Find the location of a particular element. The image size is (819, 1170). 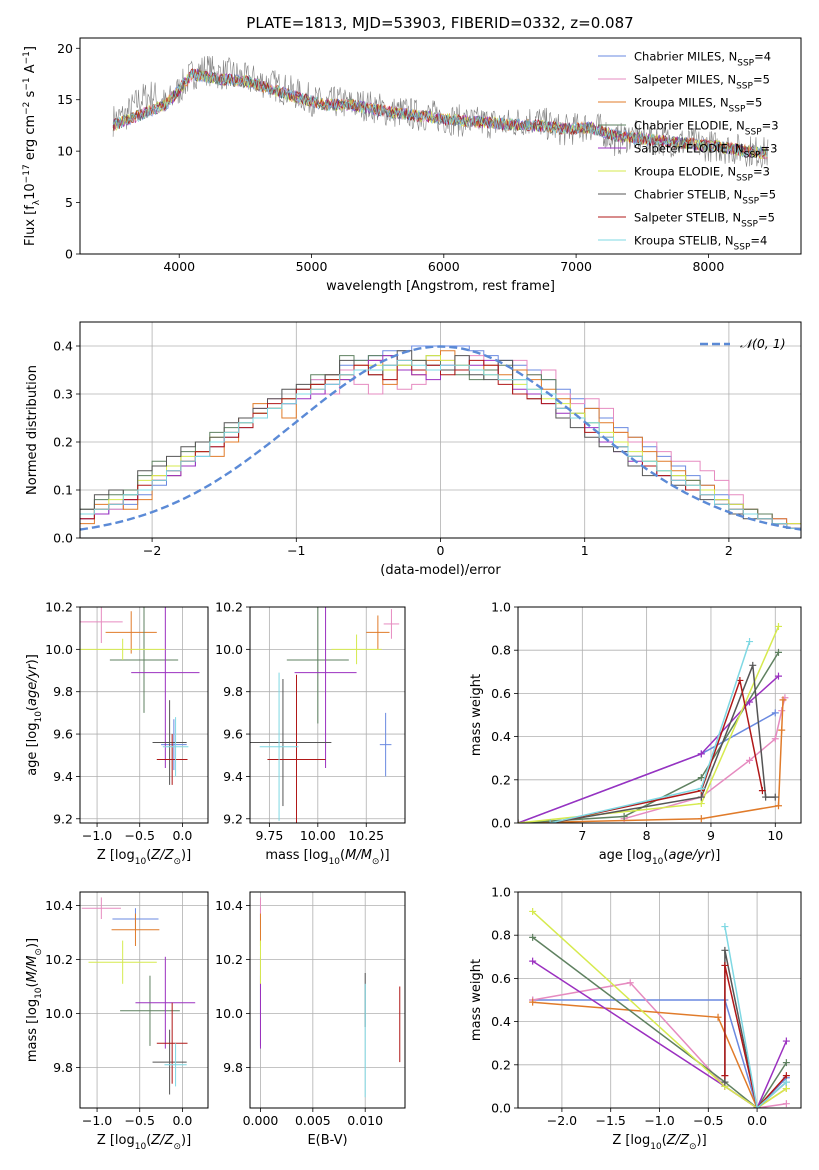

x-tick-label: 9 is located at coordinates (711, 835).